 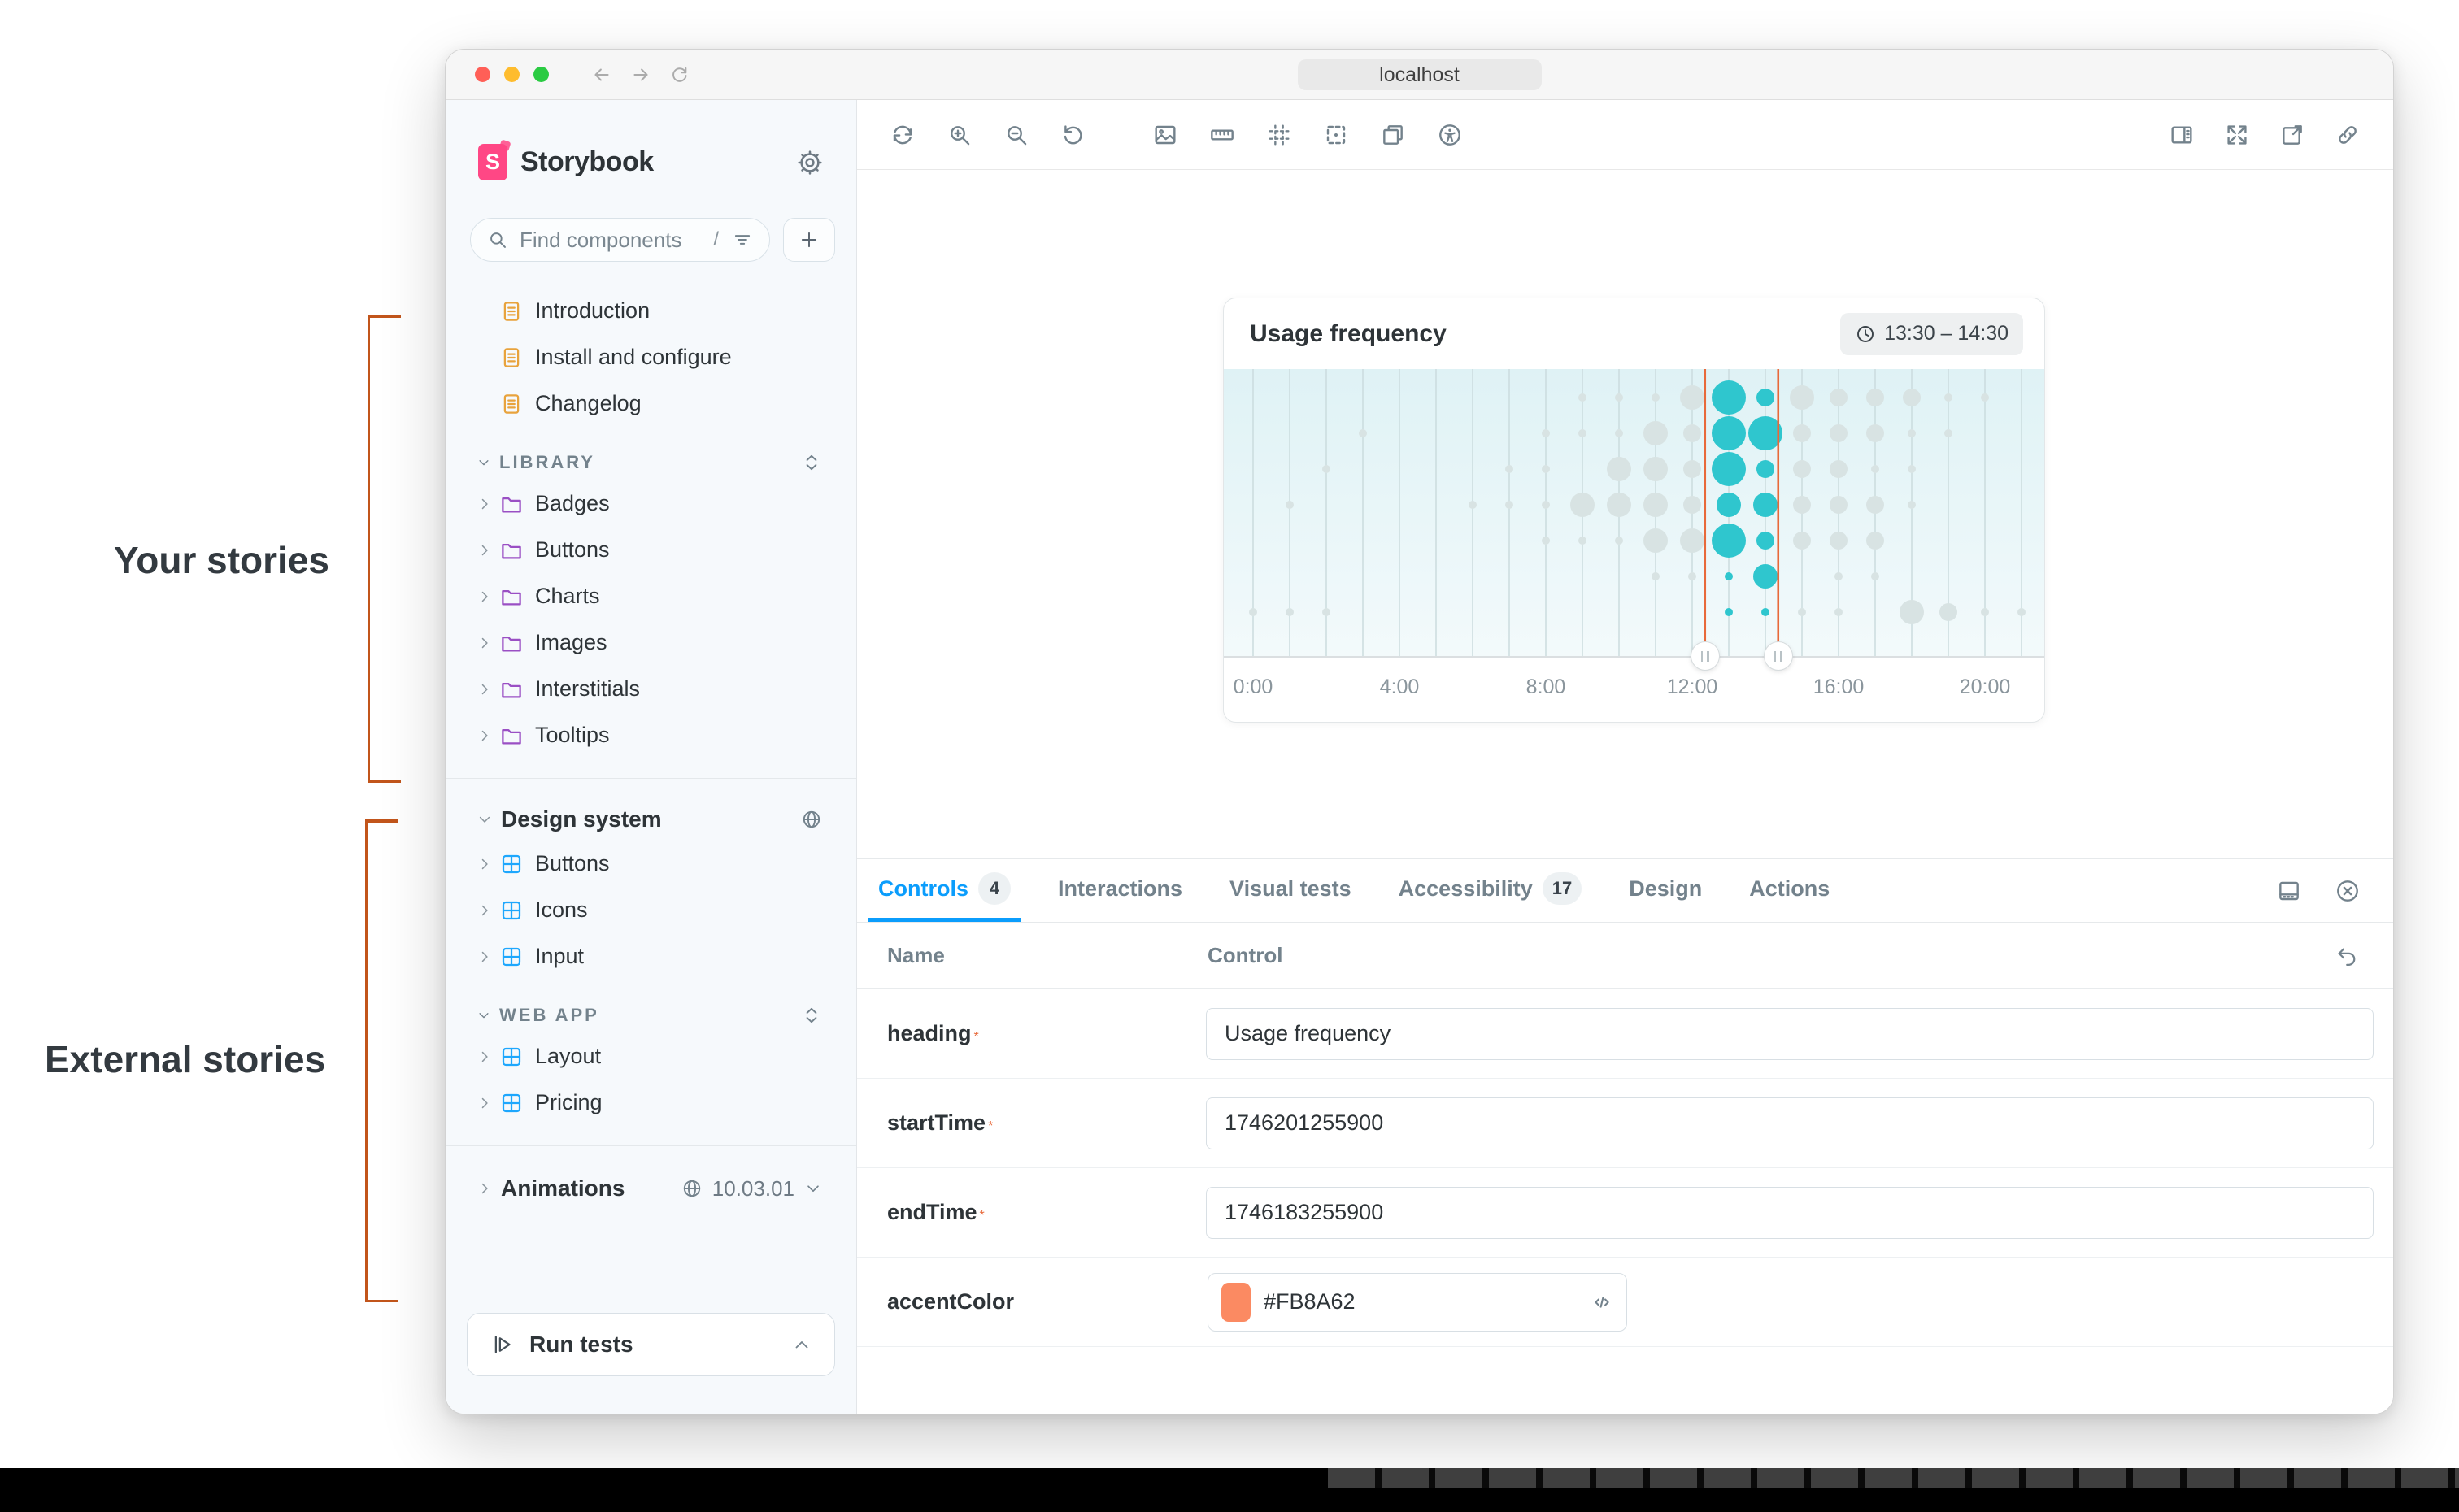 What do you see at coordinates (633, 357) in the screenshot?
I see `item-label: Install and configure` at bounding box center [633, 357].